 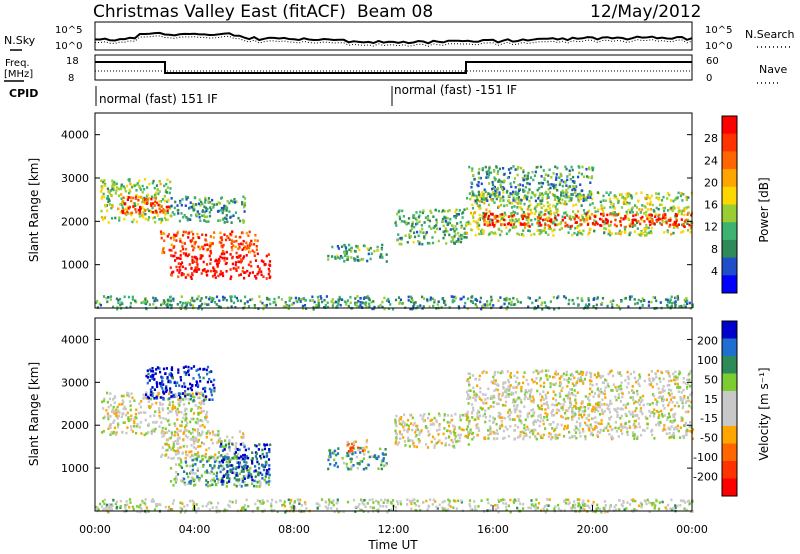 I want to click on nsky-label: N.Sky, so click(x=20, y=40).